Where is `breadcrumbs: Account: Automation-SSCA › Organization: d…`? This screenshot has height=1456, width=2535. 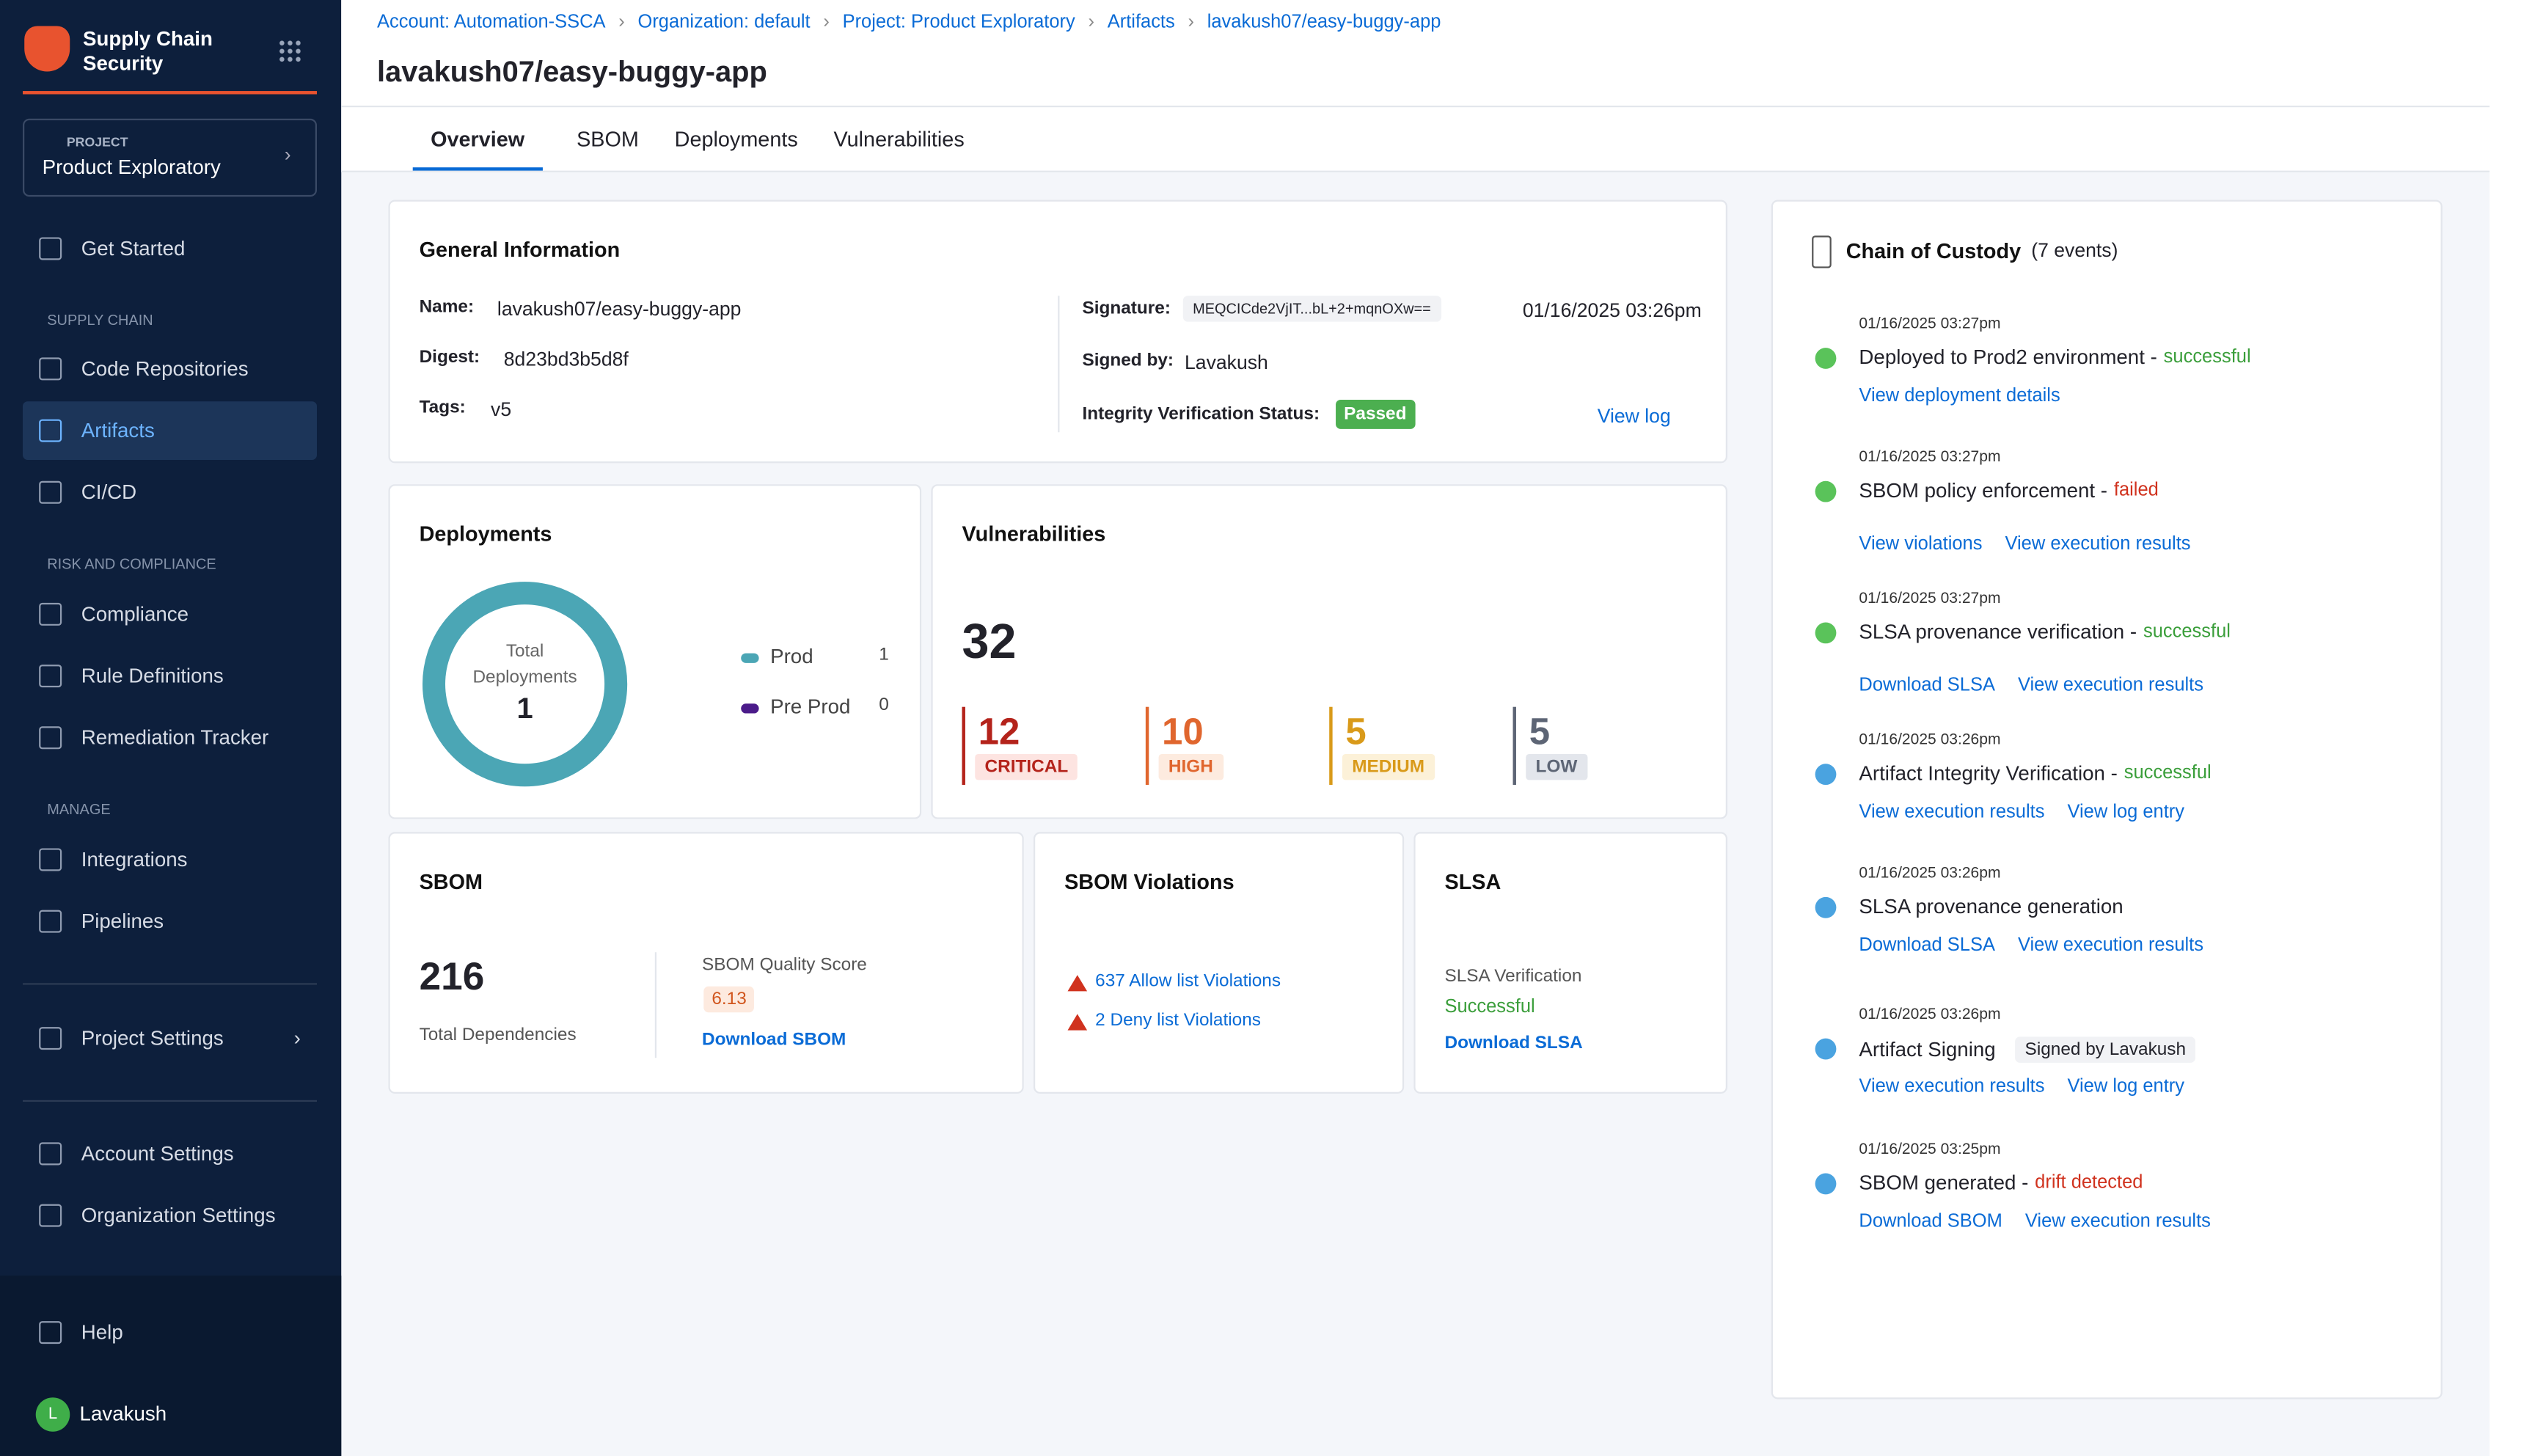 breadcrumbs: Account: Automation-SSCA › Organization: d… is located at coordinates (909, 23).